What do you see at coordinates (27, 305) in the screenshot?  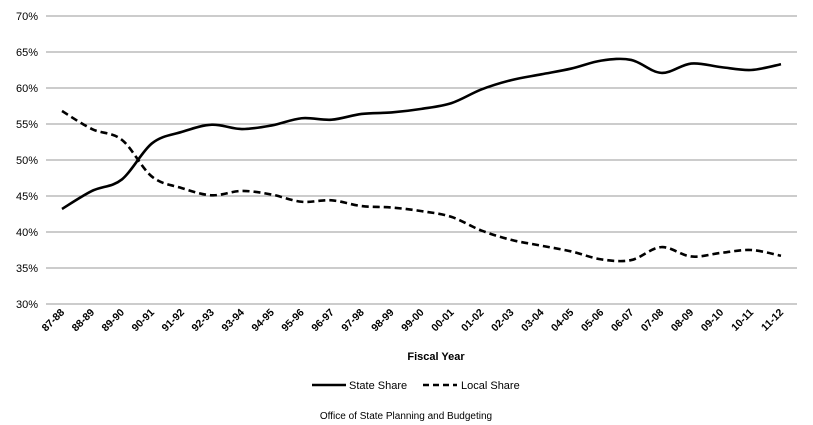 I see `y-tick-label: 30%` at bounding box center [27, 305].